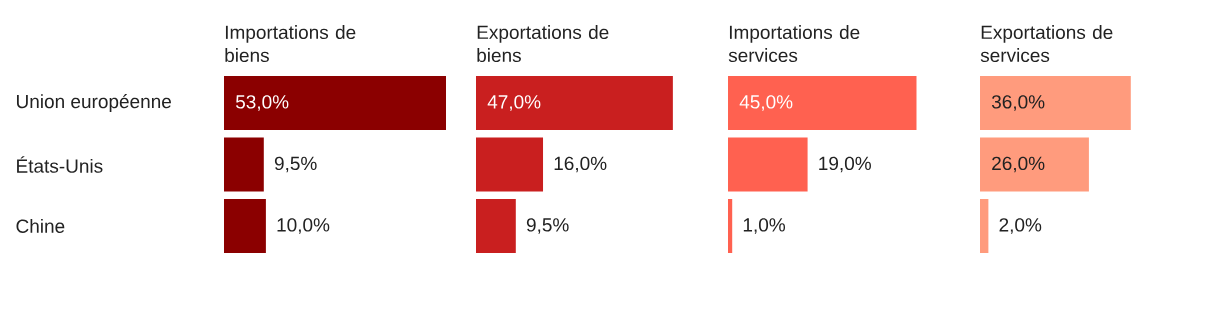 The image size is (1220, 330). I want to click on data-label: 19,0%, so click(845, 164).